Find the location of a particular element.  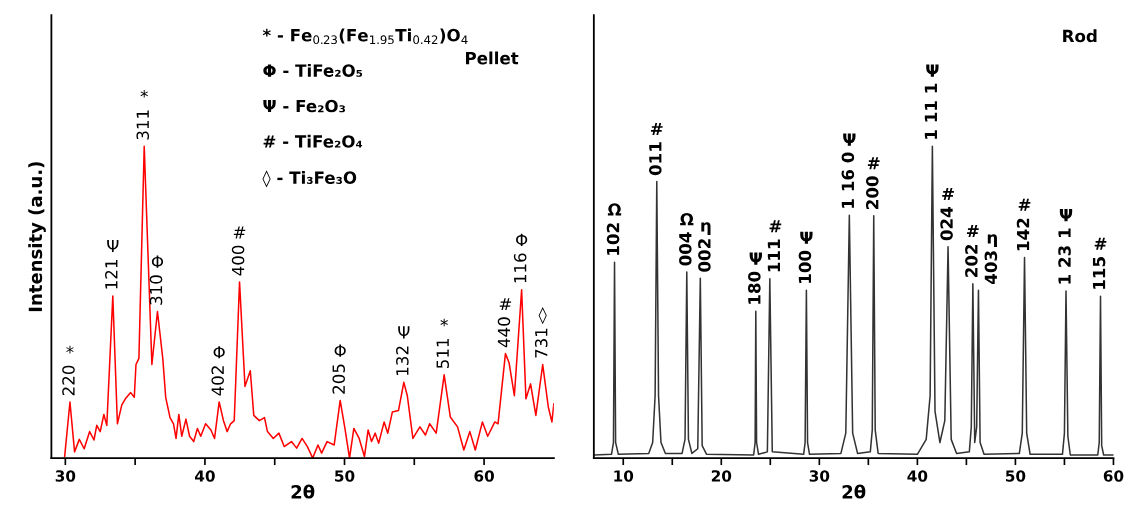

annotation: 002 is located at coordinates (704, 255).